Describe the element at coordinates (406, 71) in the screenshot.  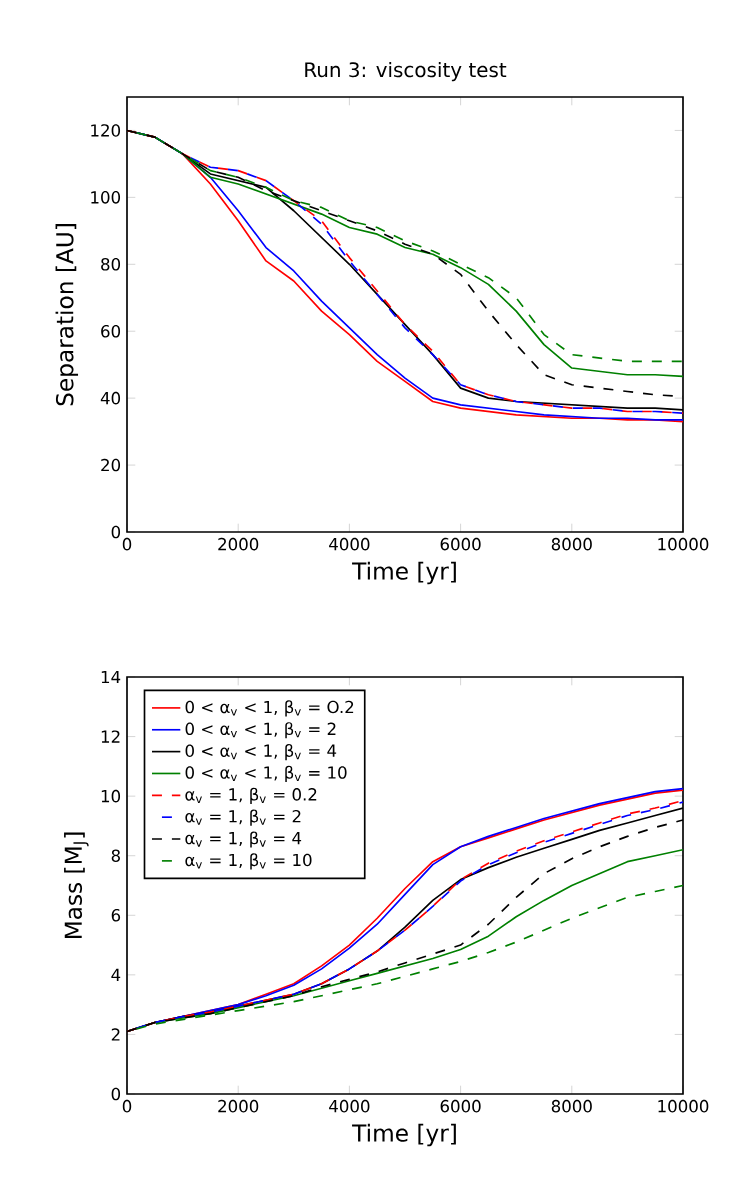
I see `chart-title: Run 3: viscosity test` at that location.